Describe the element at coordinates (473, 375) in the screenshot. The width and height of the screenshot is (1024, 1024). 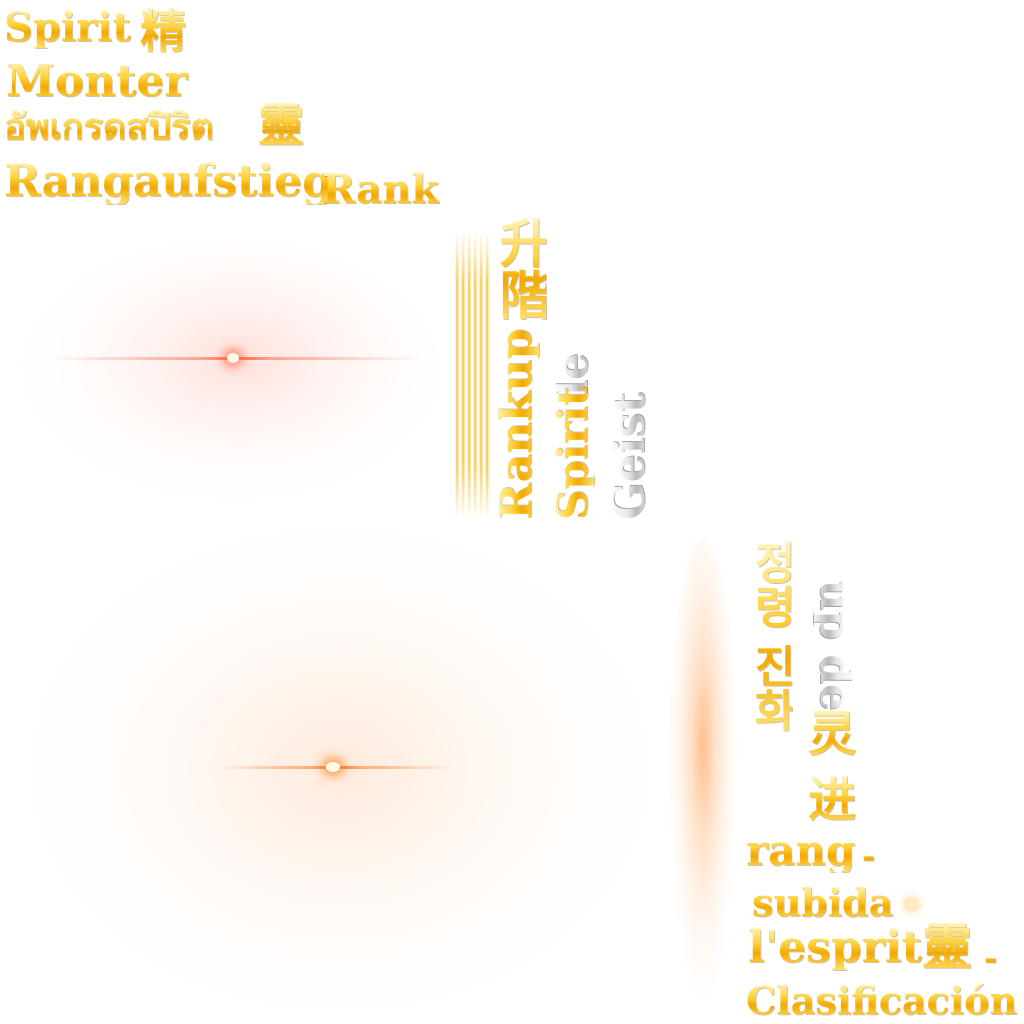
I see `vertical-light-streaks` at that location.